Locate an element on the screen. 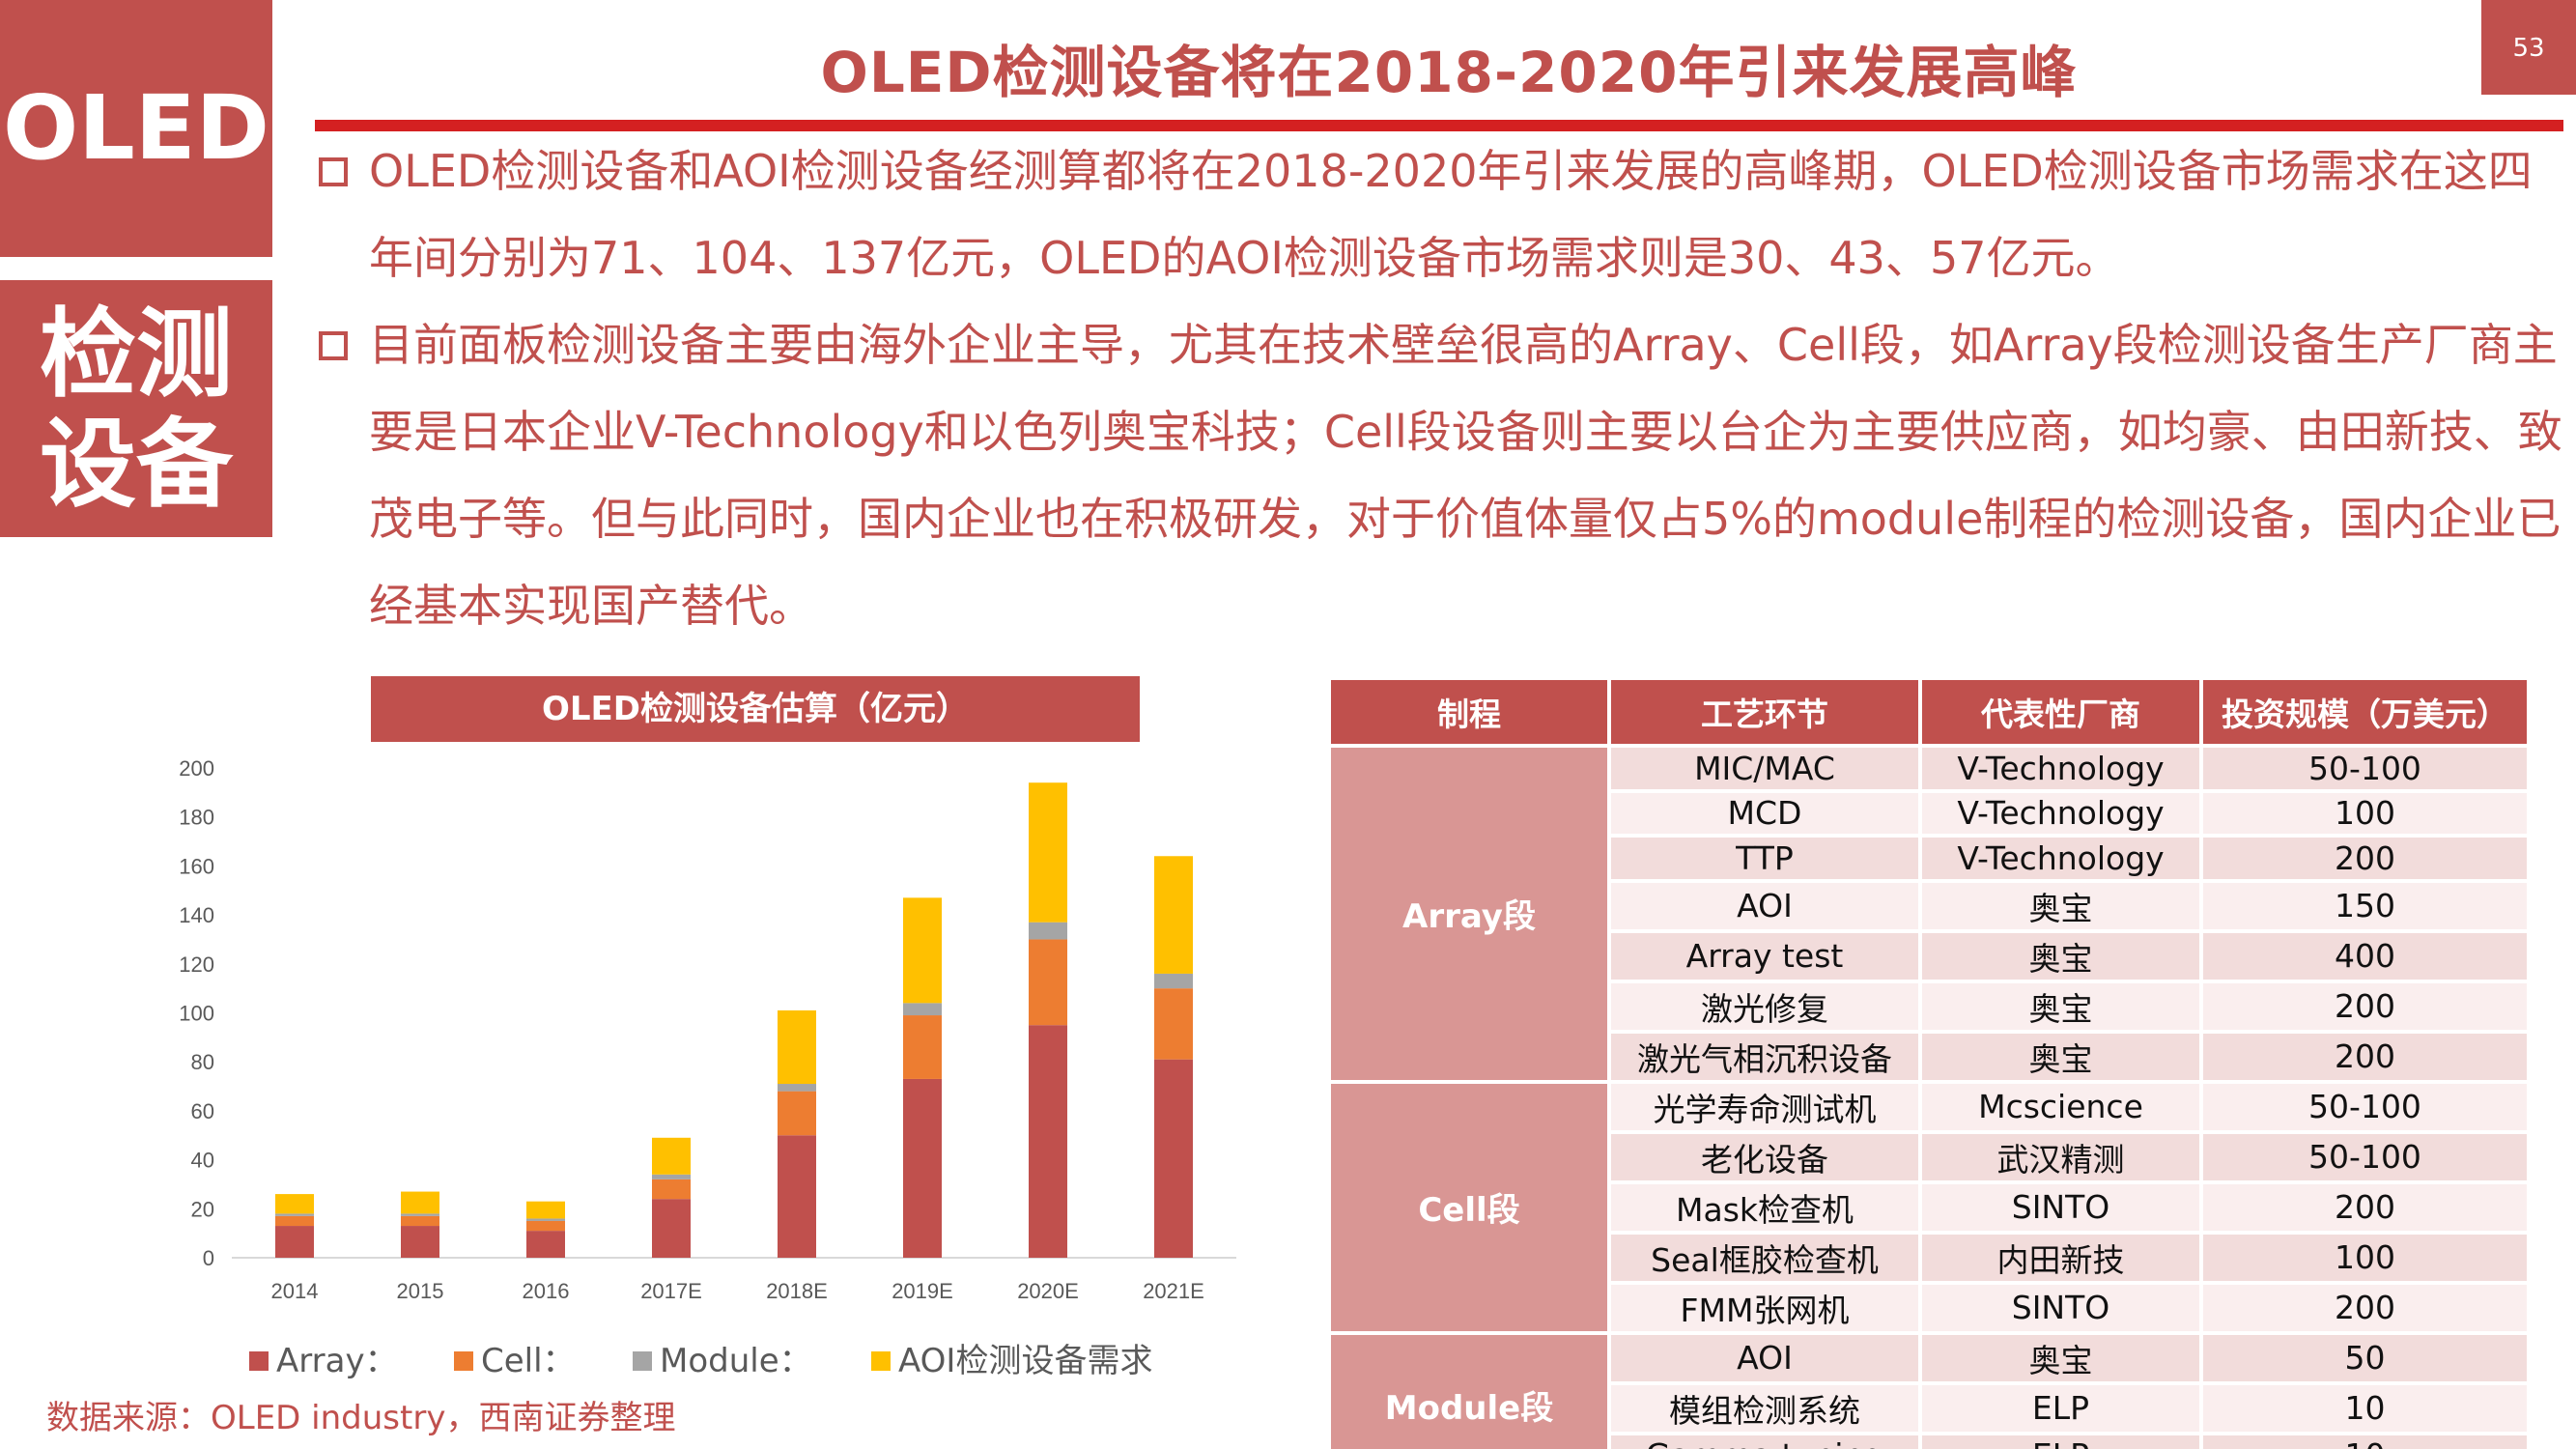 Image resolution: width=2576 pixels, height=1449 pixels. table-cell: 武汉精测 is located at coordinates (2060, 1156).